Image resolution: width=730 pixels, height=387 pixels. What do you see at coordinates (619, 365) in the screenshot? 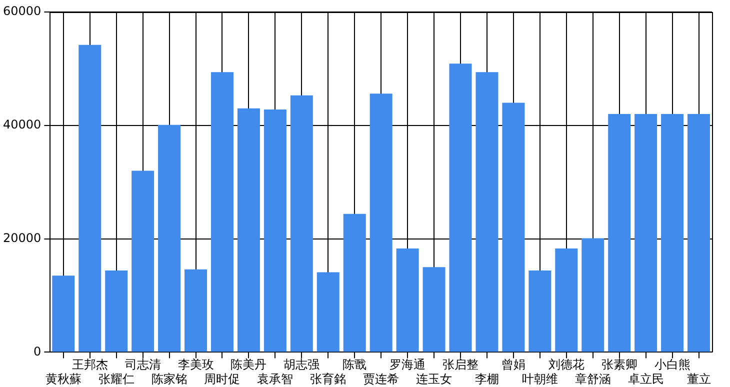
I see `x-tick-label: 张素卿` at bounding box center [619, 365].